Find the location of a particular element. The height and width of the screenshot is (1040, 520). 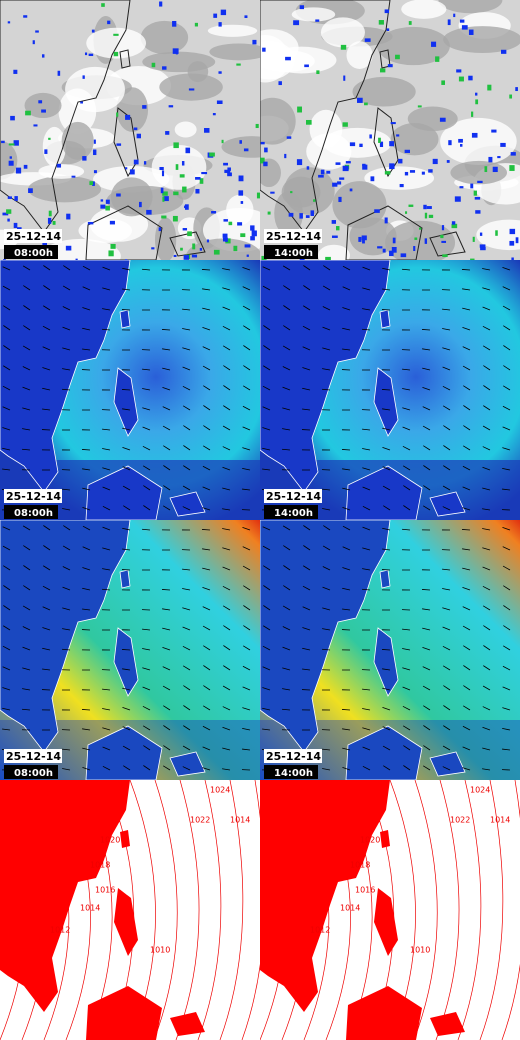

date-label: 25-12-14 is located at coordinates (293, 756).